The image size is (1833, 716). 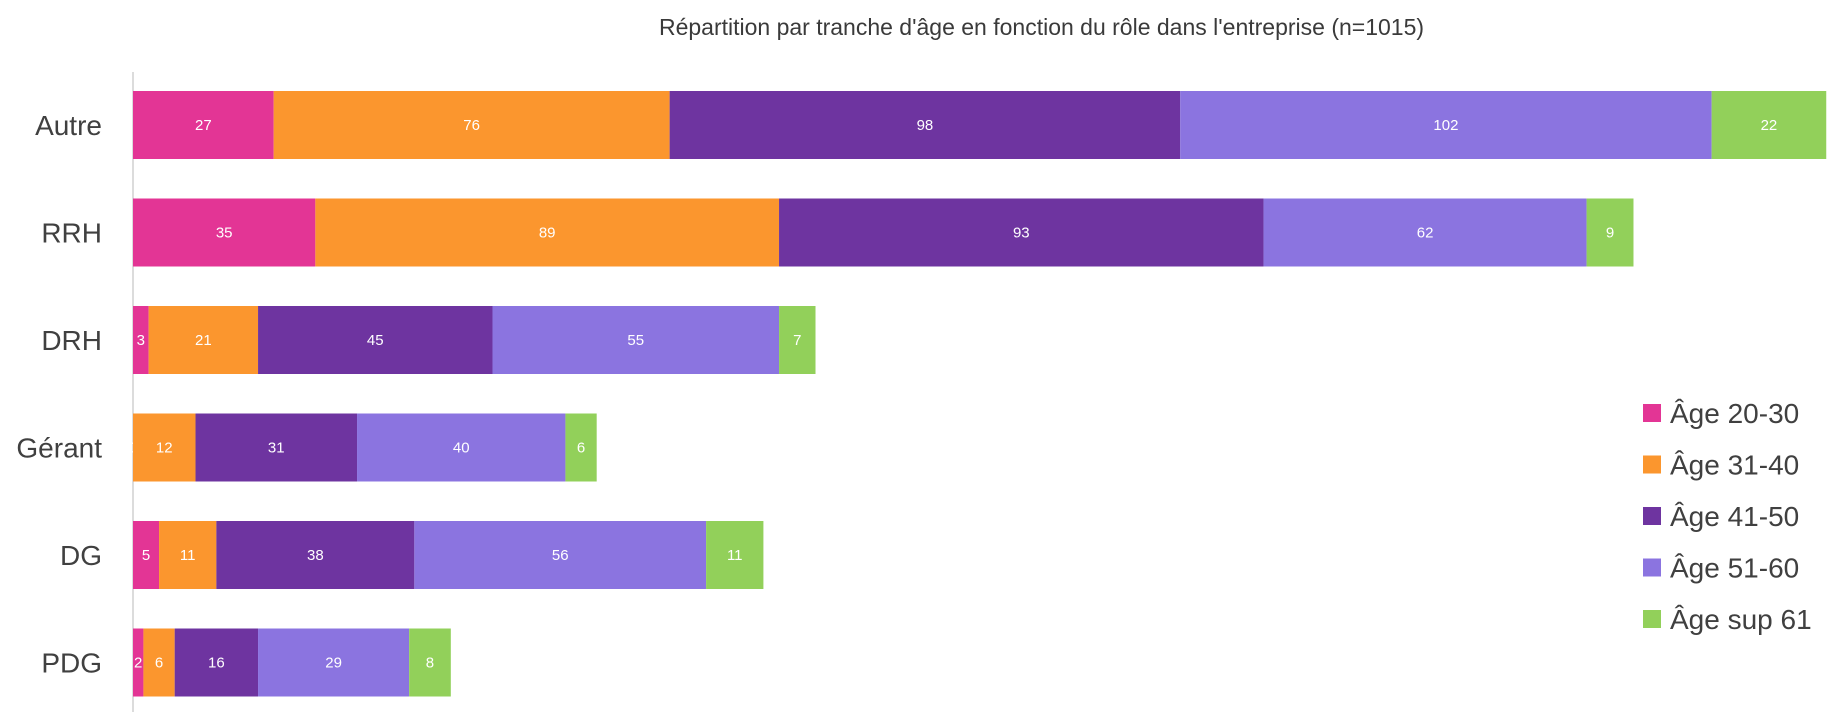 I want to click on data-label: 98, so click(x=925, y=125).